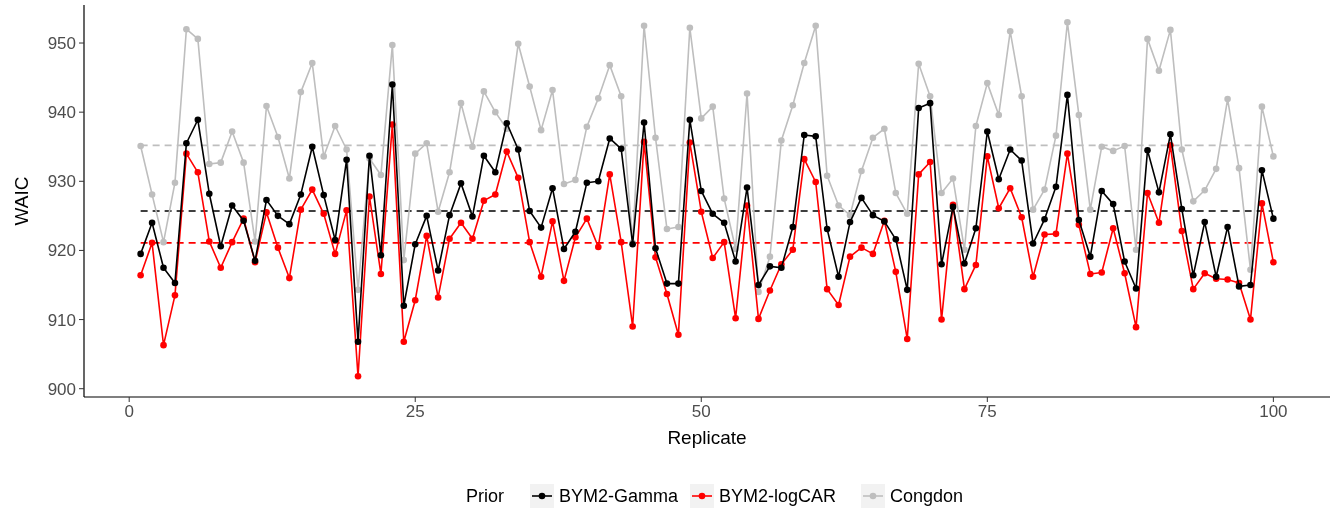  What do you see at coordinates (485, 496) in the screenshot?
I see `legend-title: Prior` at bounding box center [485, 496].